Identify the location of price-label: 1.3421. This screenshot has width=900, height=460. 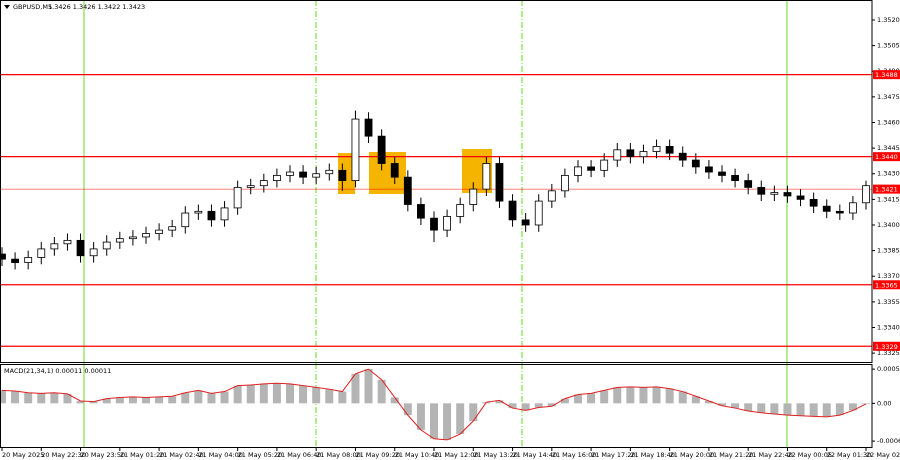
(886, 190).